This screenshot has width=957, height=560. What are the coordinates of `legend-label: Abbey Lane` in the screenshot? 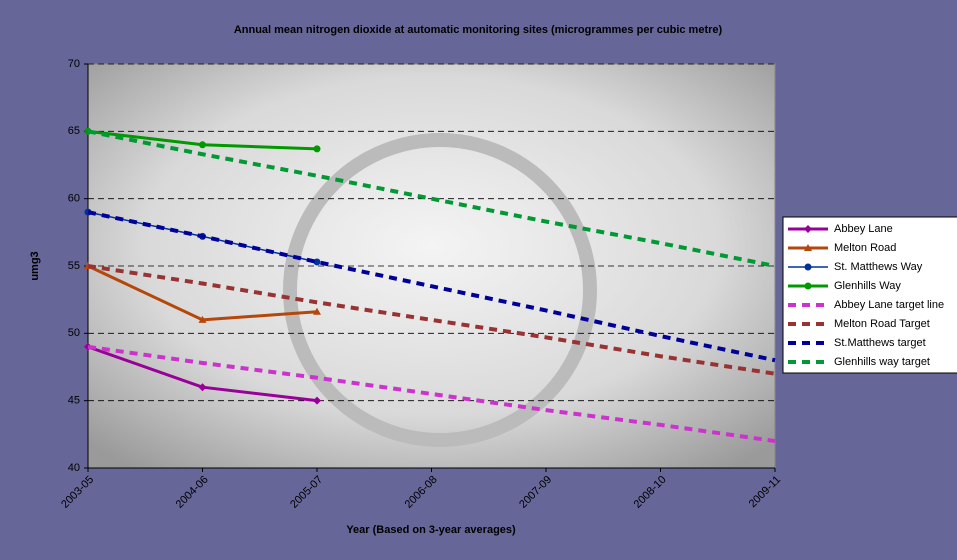 It's located at (863, 229).